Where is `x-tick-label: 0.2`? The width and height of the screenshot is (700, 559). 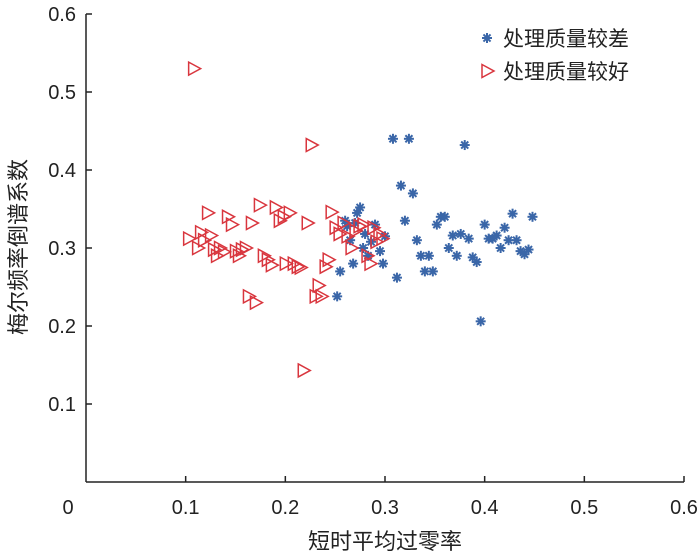 x-tick-label: 0.2 is located at coordinates (285, 508).